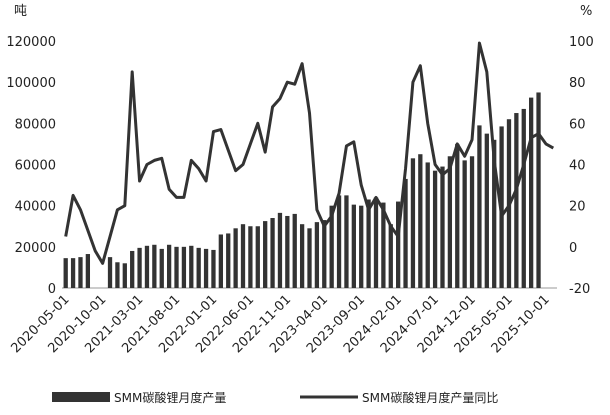  Describe the element at coordinates (35, 248) in the screenshot. I see `y-left-tick-label: 20000` at that location.